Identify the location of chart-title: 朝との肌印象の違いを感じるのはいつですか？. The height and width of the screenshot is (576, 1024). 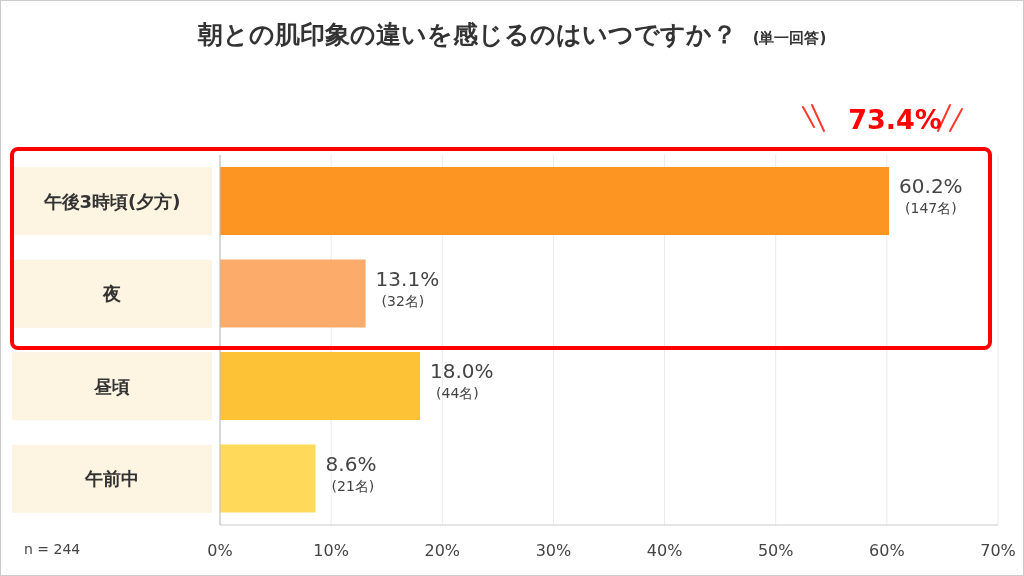
(467, 34).